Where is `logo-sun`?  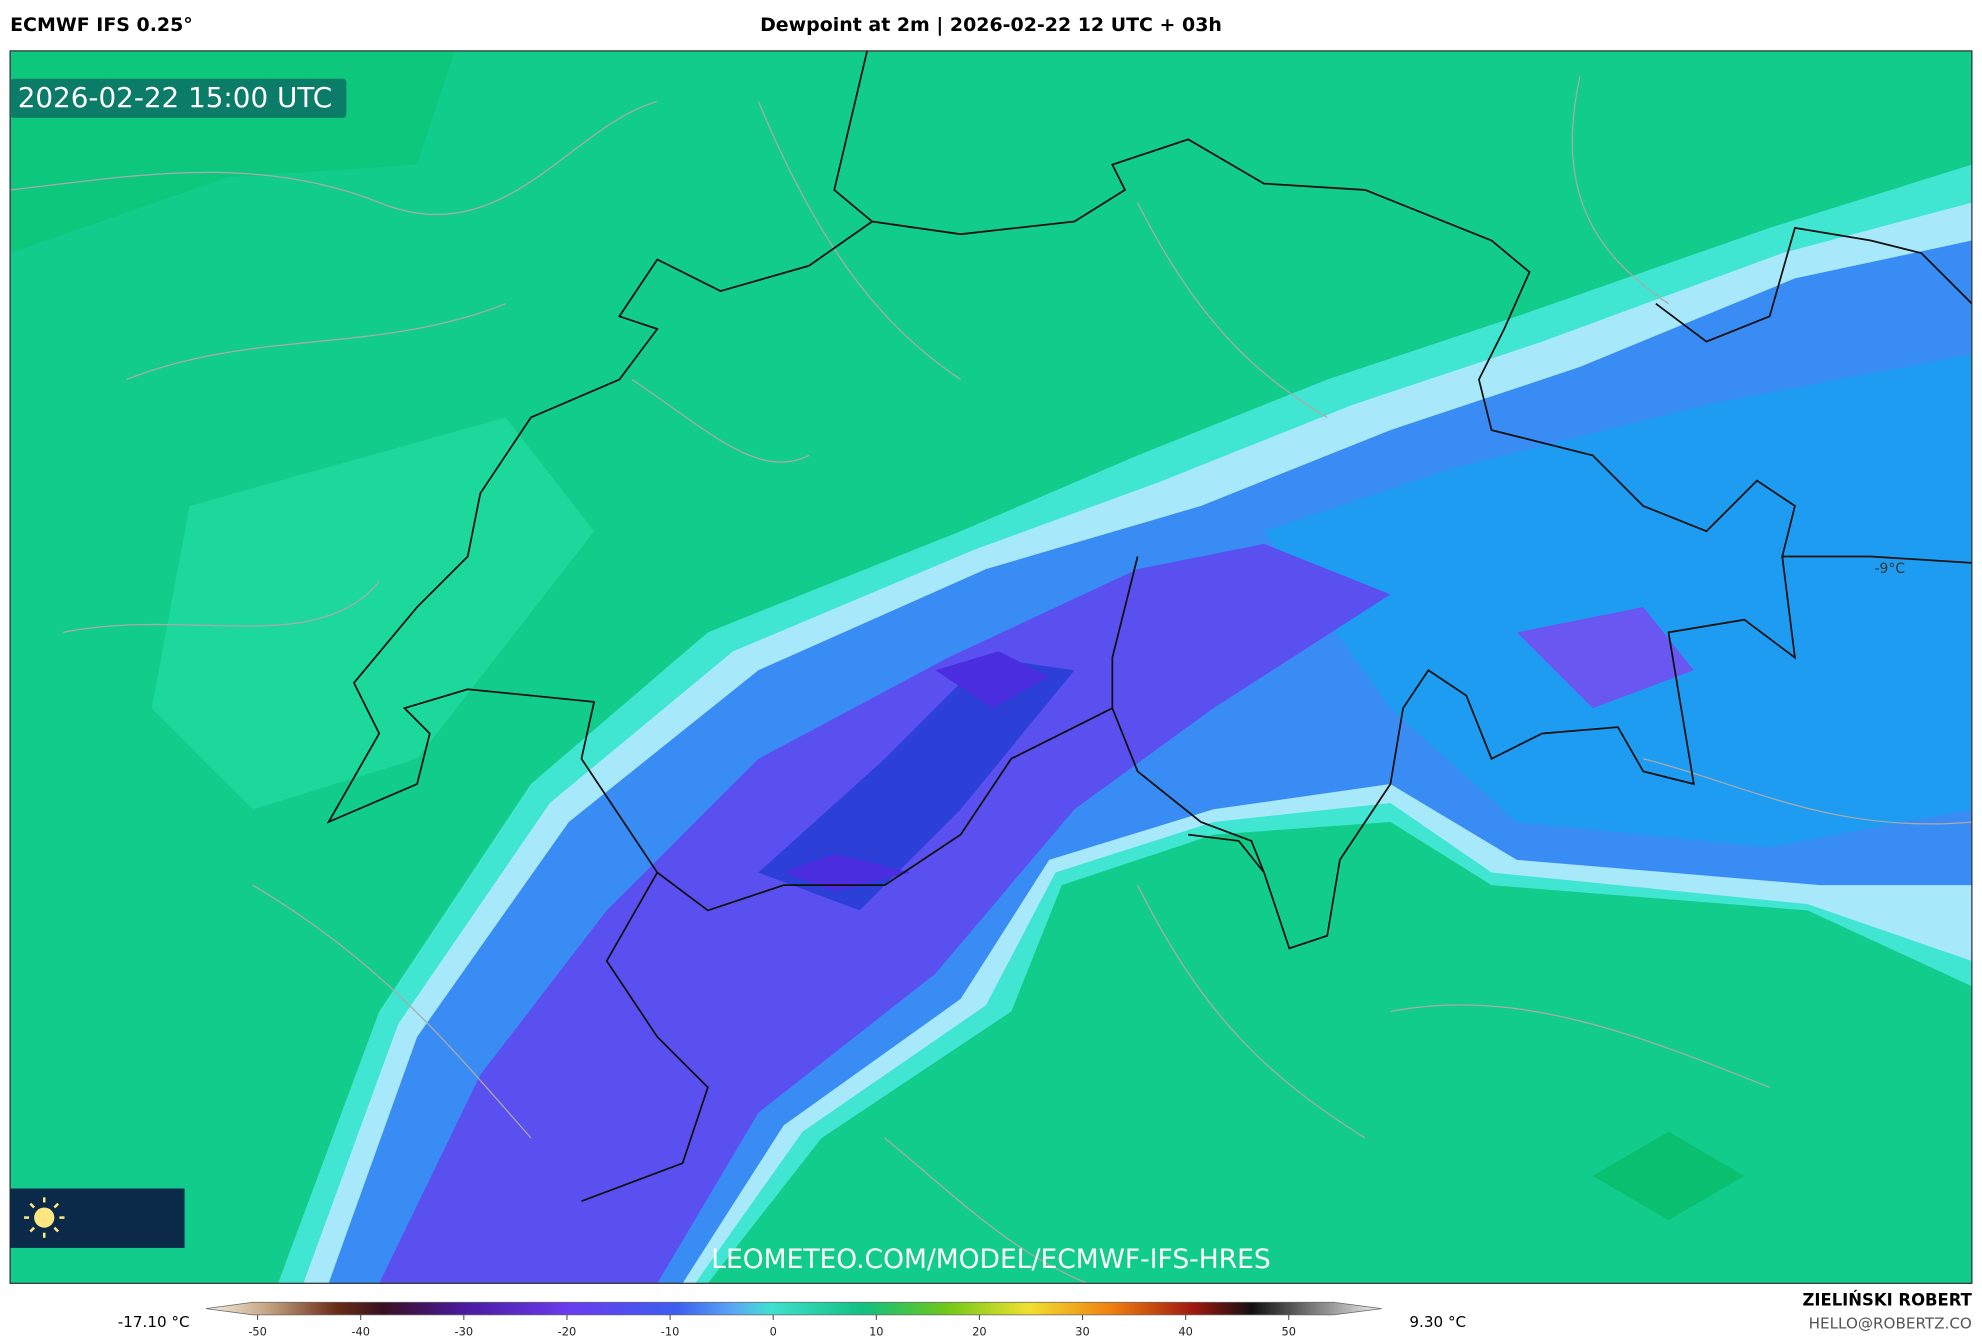
logo-sun is located at coordinates (44, 1217).